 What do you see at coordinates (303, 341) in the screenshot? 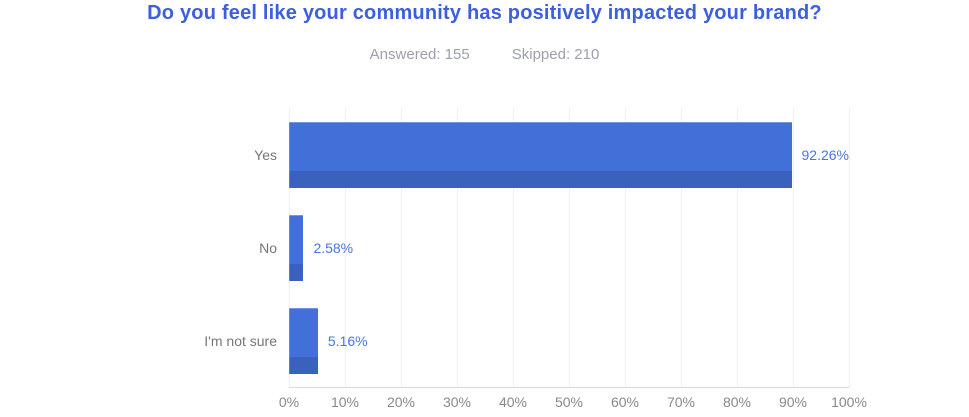
I see `bar-im-not-sure` at bounding box center [303, 341].